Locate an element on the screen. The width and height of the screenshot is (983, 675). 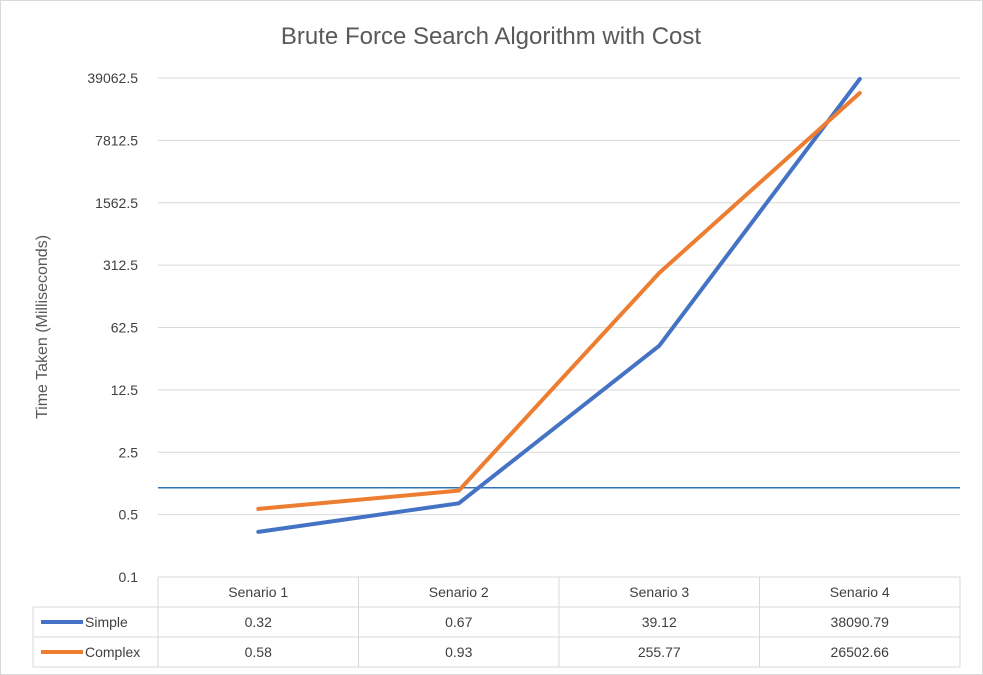
x-category-label: Senario 3 is located at coordinates (659, 592).